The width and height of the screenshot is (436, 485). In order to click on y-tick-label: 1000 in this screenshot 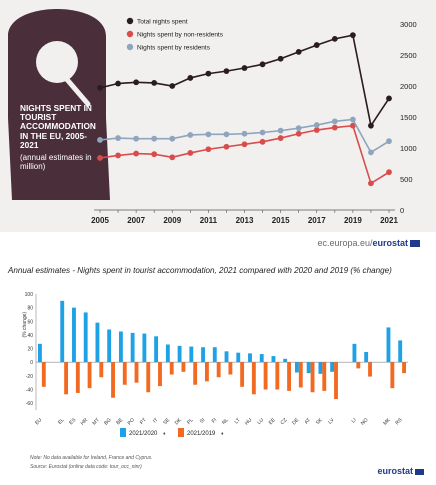, I will do `click(408, 148)`.